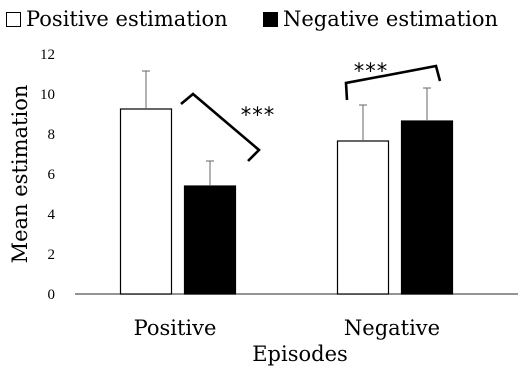 This screenshot has width=527, height=370. Describe the element at coordinates (393, 82) in the screenshot. I see `significance-bracket-negative` at that location.